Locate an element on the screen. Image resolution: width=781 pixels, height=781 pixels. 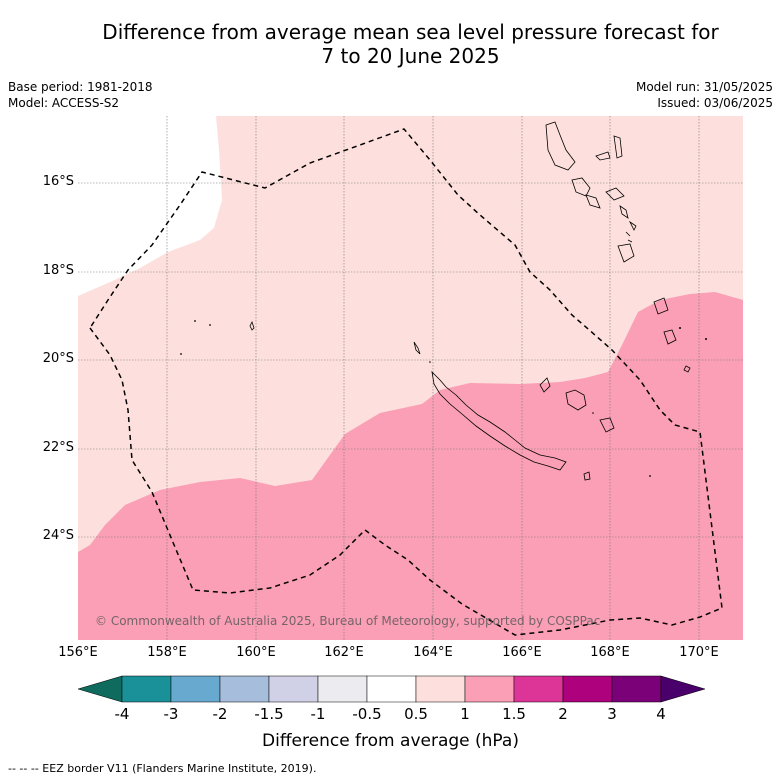
model-run: Model run: 31/05/2025 is located at coordinates (704, 87).